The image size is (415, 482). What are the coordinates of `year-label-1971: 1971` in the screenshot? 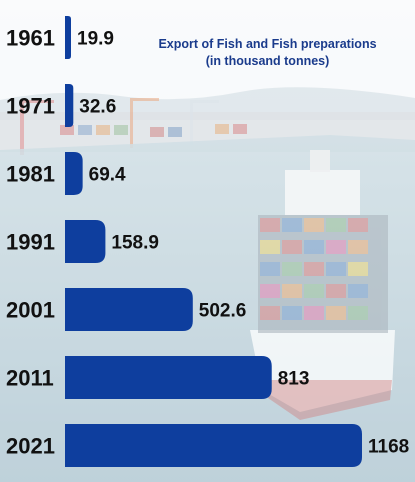 It's located at (30, 106).